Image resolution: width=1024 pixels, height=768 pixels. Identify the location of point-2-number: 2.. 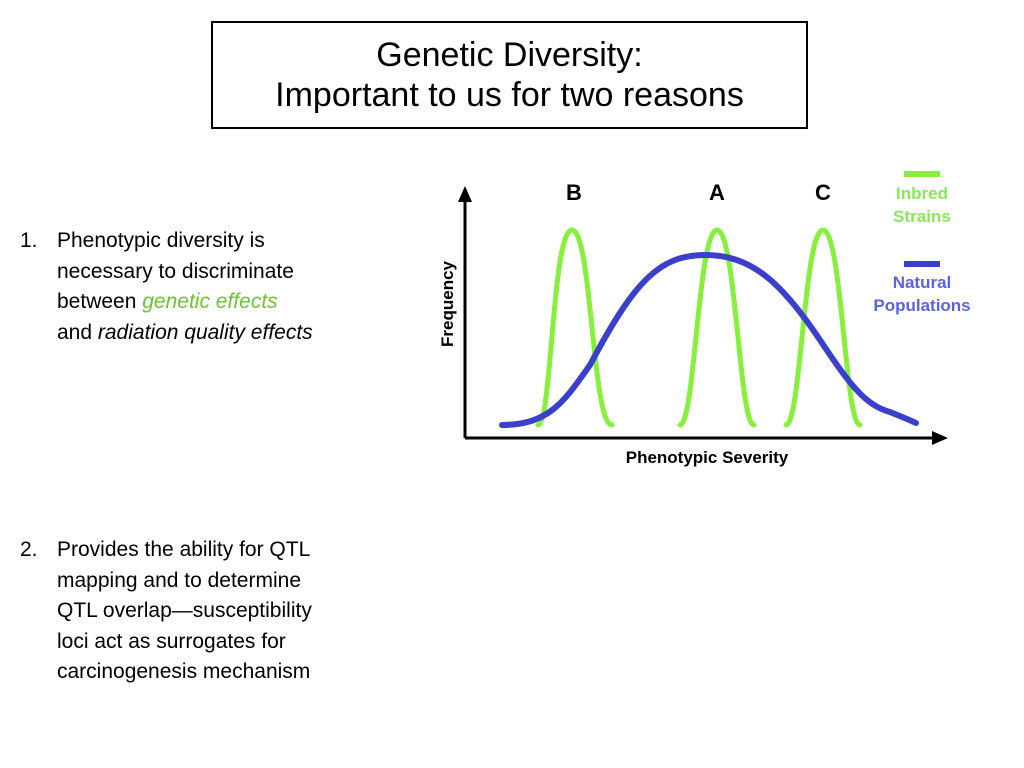
(29, 549).